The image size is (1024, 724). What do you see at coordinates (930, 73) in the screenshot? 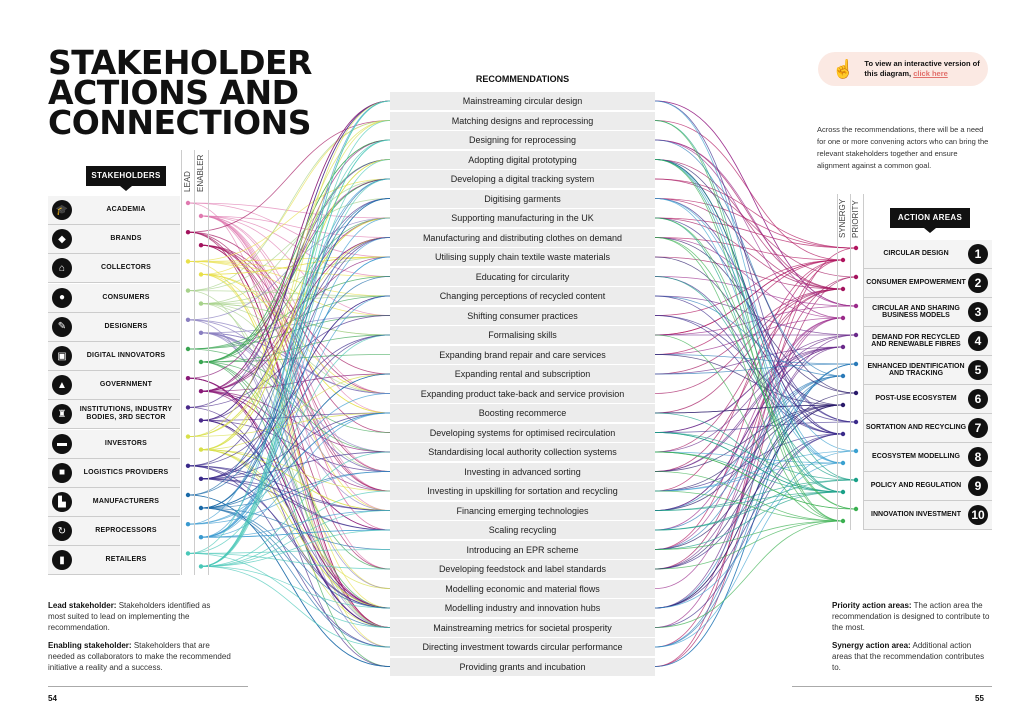
I see `click-here-link: click here` at bounding box center [930, 73].